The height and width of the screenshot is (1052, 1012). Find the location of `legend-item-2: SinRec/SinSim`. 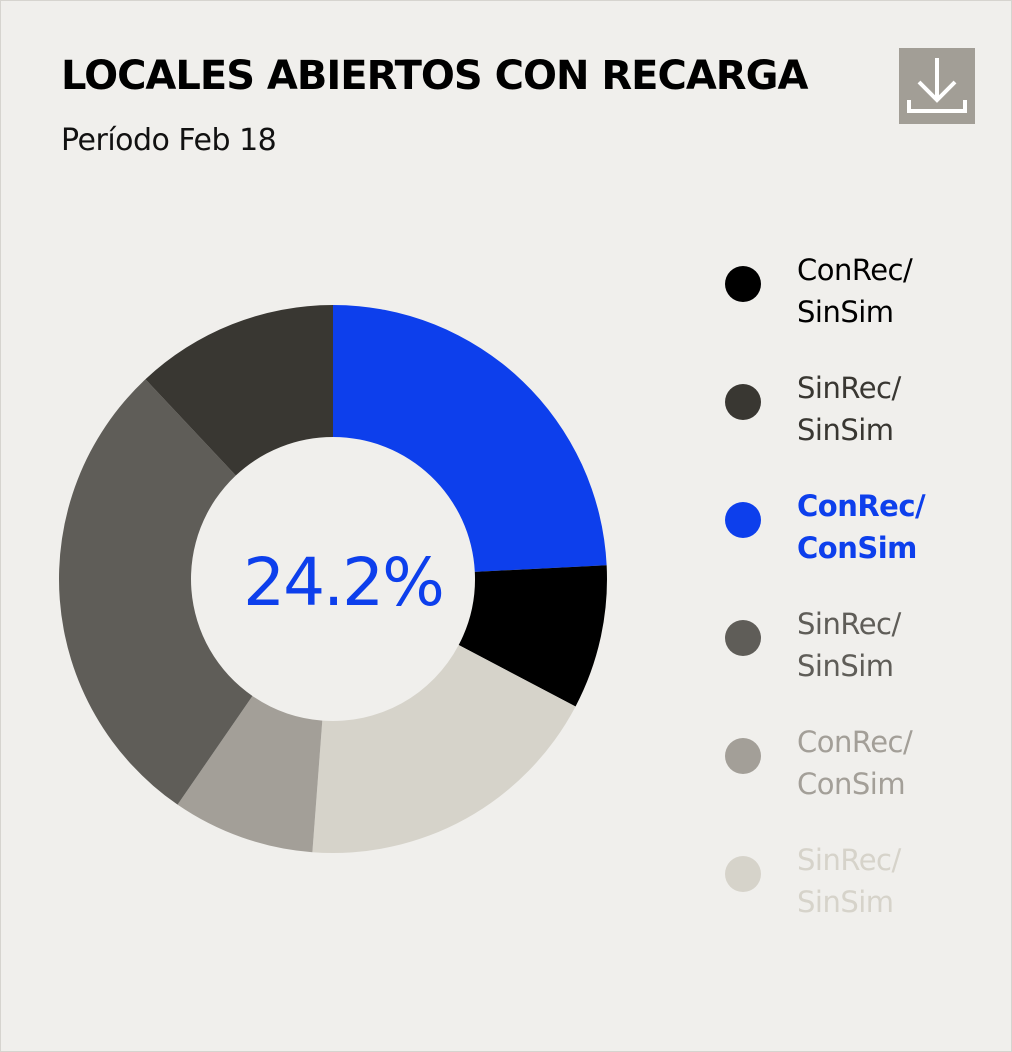

legend-item-2: SinRec/SinSim is located at coordinates (865, 412).